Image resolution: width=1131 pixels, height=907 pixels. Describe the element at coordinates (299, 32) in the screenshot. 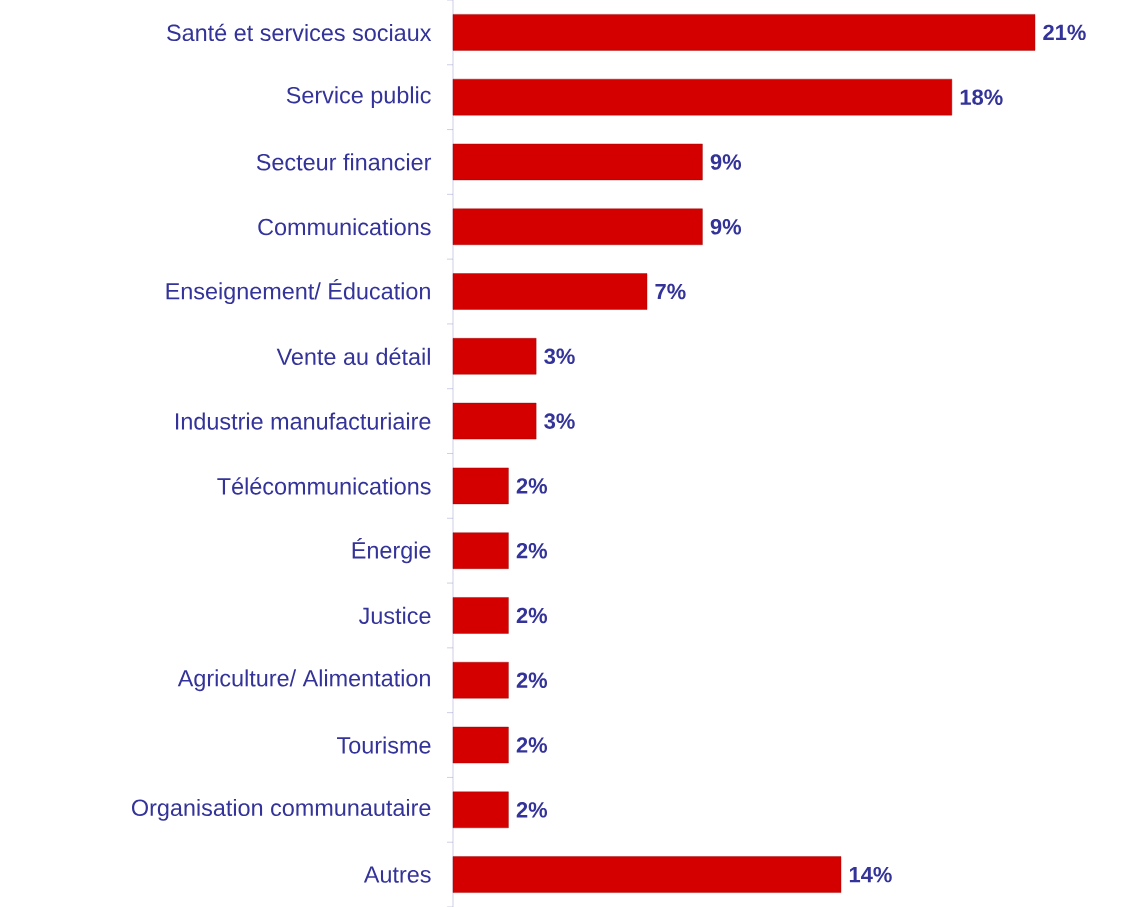

I see `y-tick-label: Santé et services sociaux` at that location.